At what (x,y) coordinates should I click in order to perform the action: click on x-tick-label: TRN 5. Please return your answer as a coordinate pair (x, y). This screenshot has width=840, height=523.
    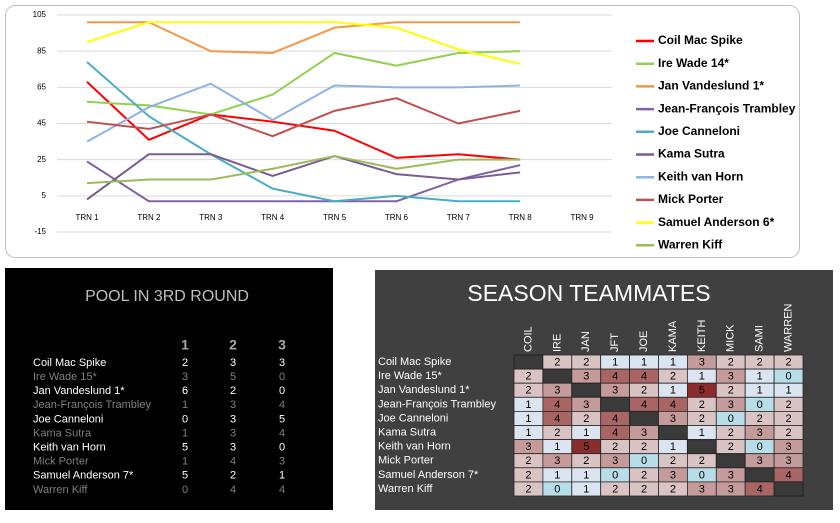
    Looking at the image, I should click on (335, 217).